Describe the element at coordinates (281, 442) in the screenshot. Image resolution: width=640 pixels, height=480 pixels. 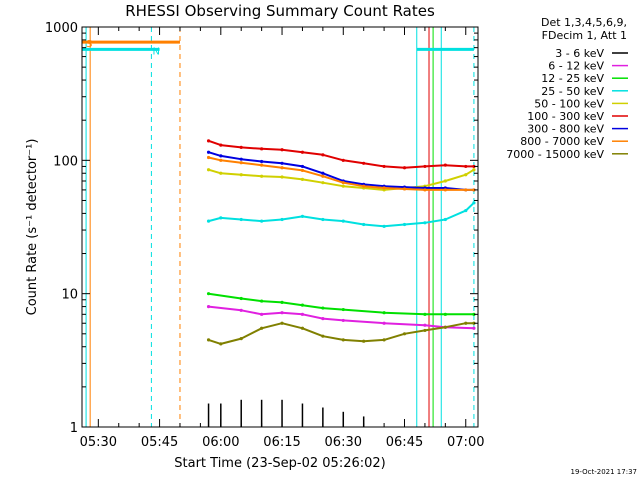
I see `x-tick-label: 06:15` at that location.